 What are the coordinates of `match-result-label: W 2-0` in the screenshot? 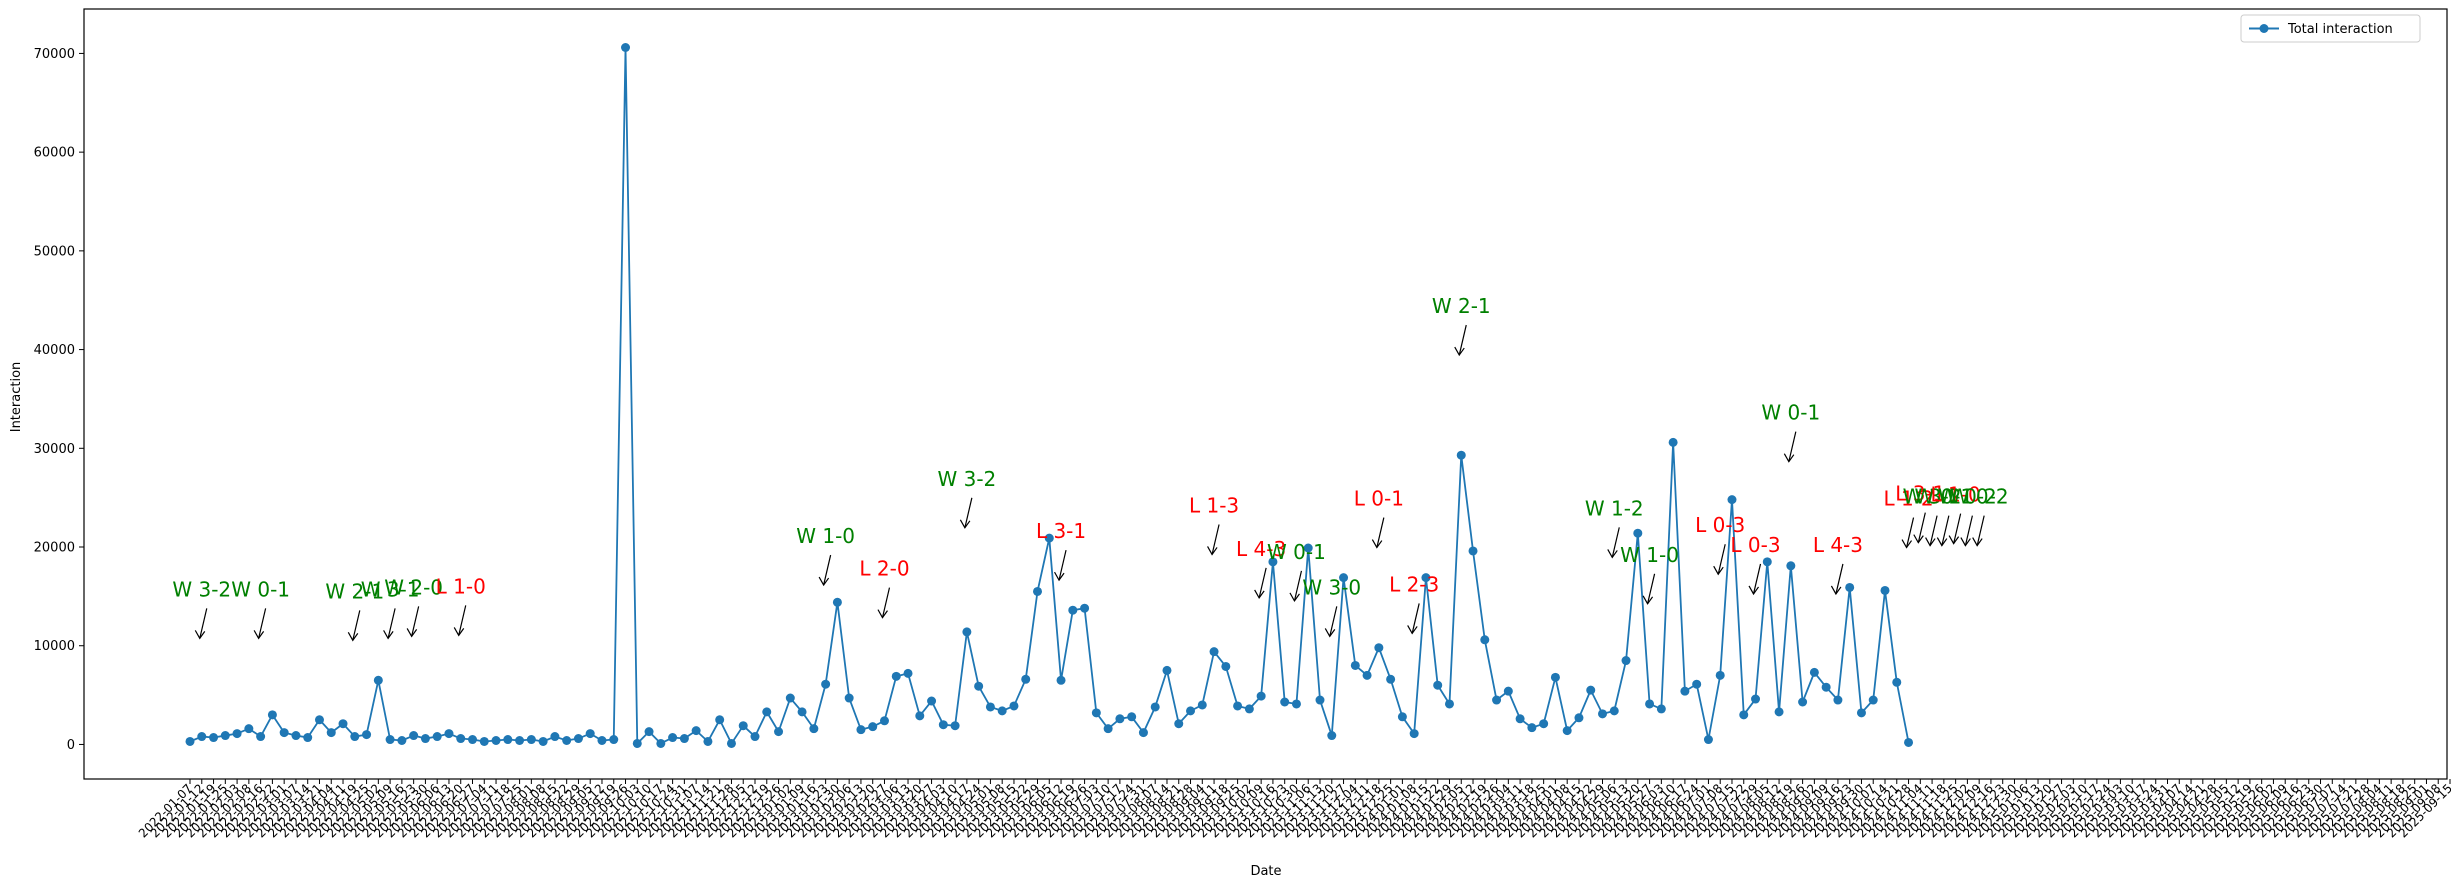 It's located at (413, 587).